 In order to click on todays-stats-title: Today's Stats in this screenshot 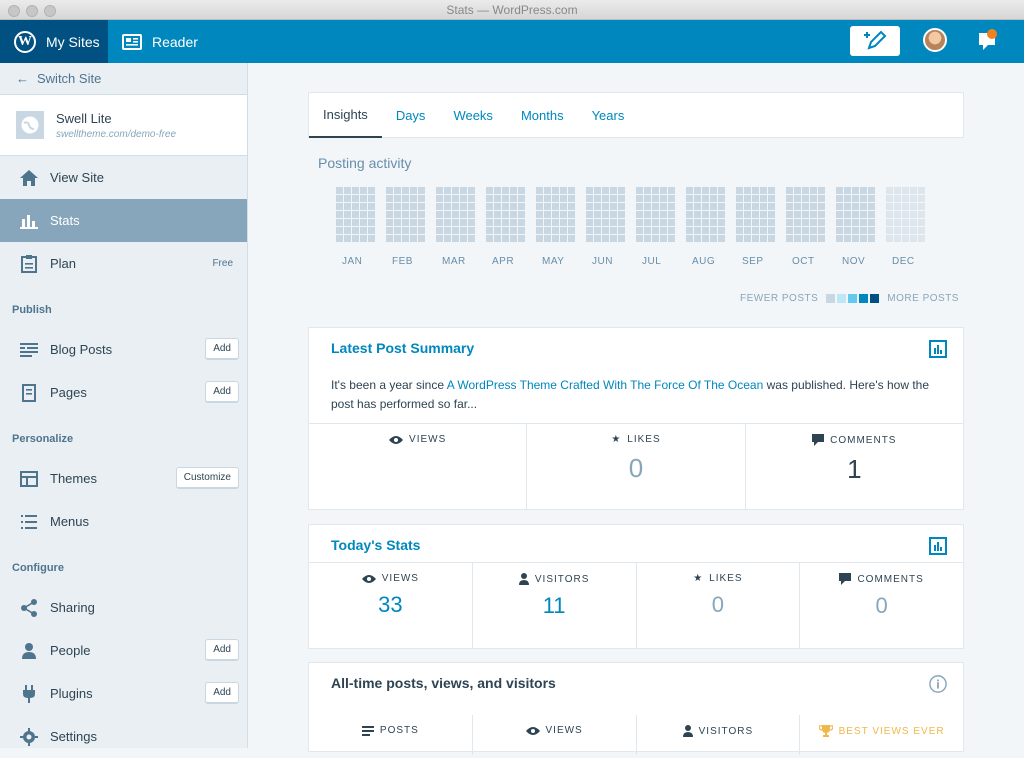, I will do `click(376, 545)`.